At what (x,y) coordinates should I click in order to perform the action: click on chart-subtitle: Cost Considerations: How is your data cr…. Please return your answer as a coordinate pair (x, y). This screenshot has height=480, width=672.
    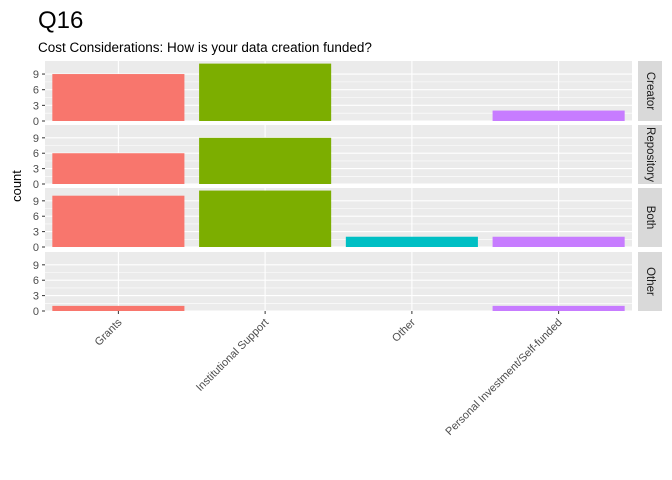
    Looking at the image, I should click on (205, 47).